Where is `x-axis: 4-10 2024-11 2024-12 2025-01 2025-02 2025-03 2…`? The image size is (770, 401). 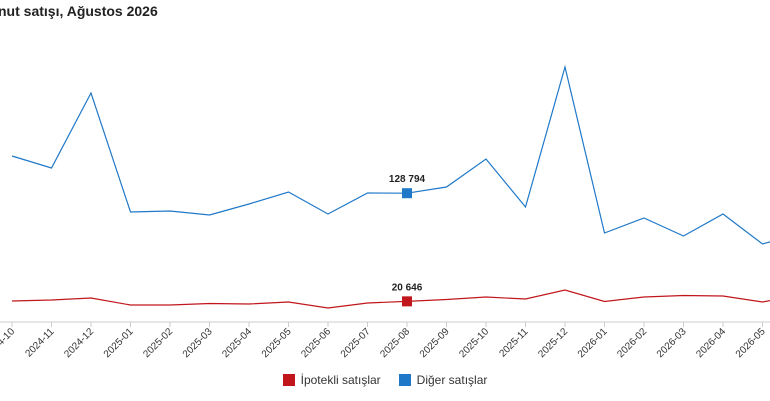
x-axis: 4-10 2024-11 2024-12 2025-01 2025-02 2025-03 2… is located at coordinates (385, 340).